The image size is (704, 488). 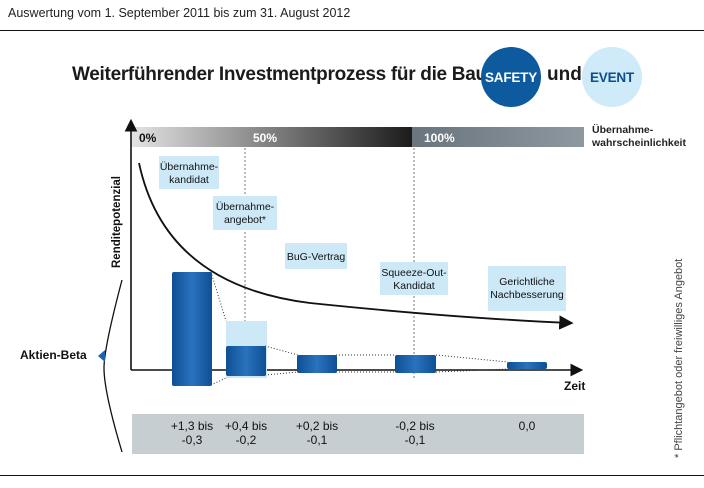 I want to click on beta-range-band, so click(x=358, y=434).